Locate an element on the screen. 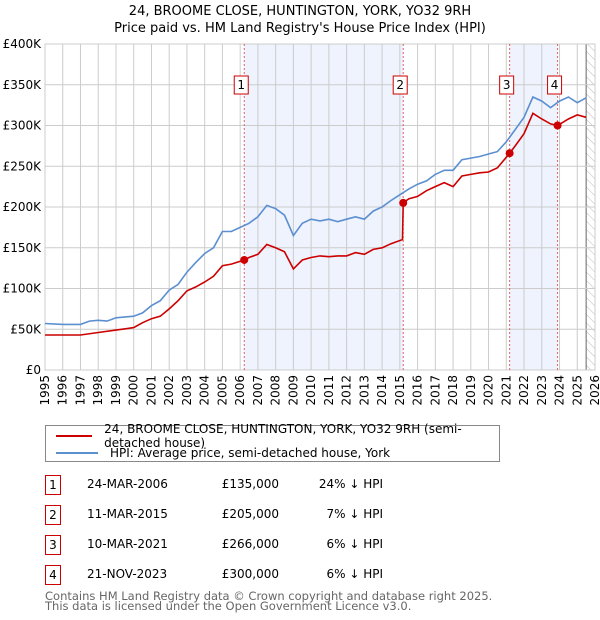  x-tick-label: 1999 is located at coordinates (116, 390).